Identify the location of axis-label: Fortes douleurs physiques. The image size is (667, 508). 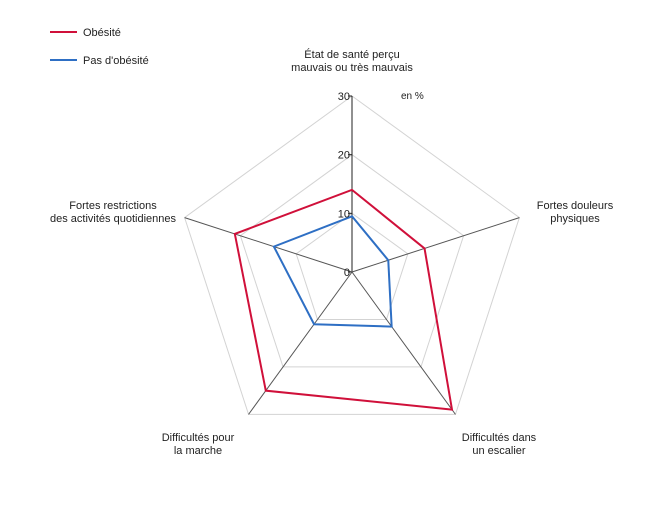
(575, 212).